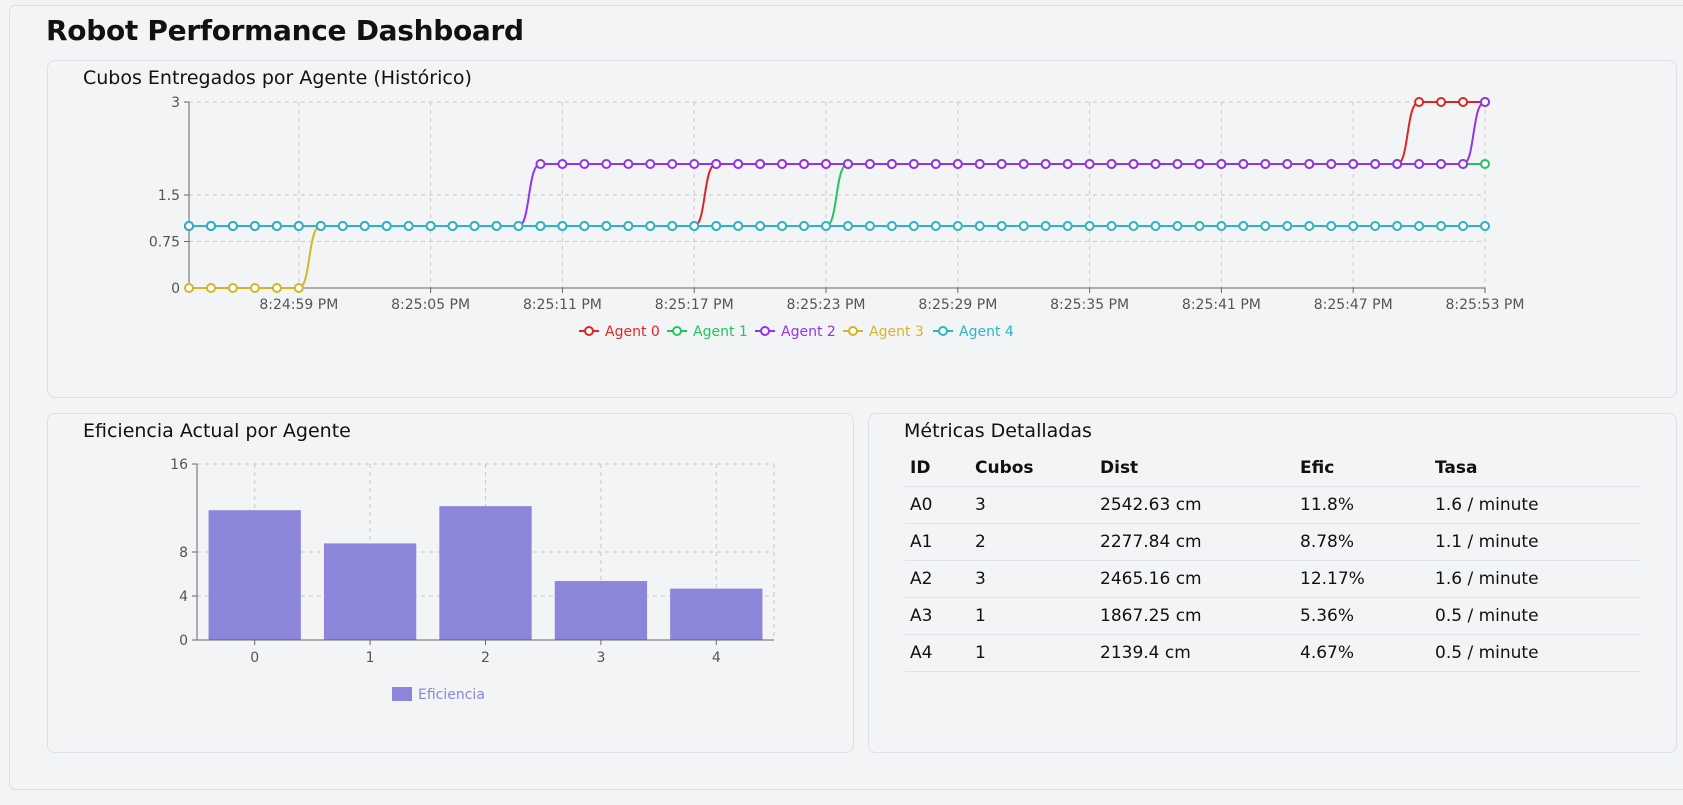  I want to click on x-tick-label: 8:25:05 PM, so click(430, 305).